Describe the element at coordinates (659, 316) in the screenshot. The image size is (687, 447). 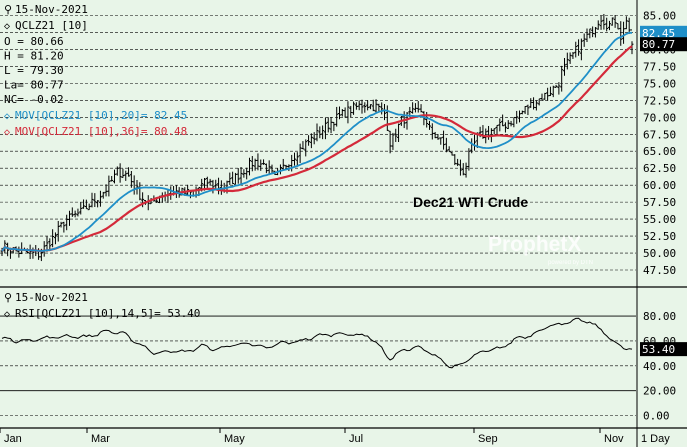
I see `rsi-tick-label: 80.00` at that location.